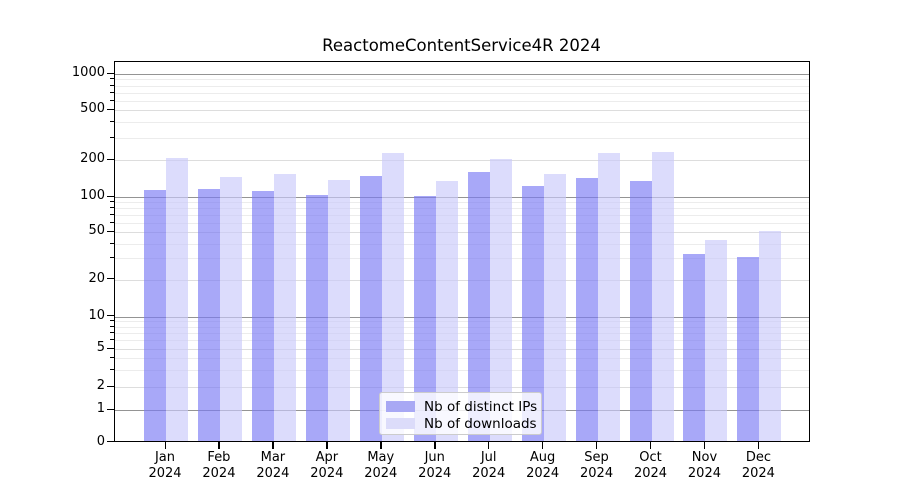  I want to click on x-tick-label-sep: Sep 2024, so click(597, 465).